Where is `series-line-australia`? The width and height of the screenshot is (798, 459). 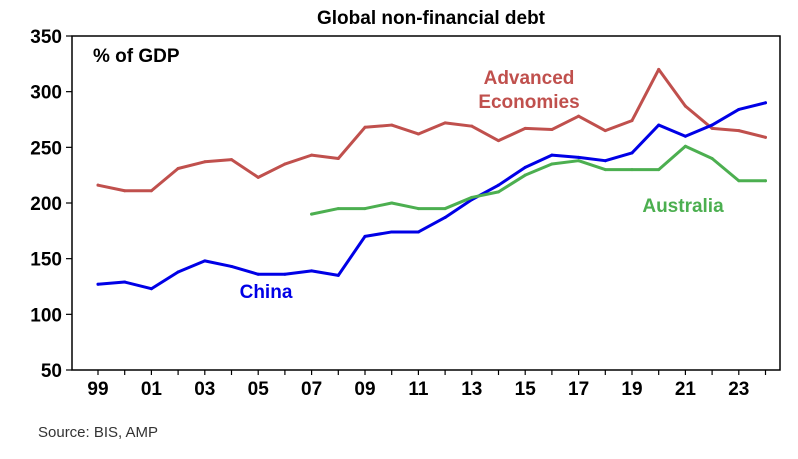
series-line-australia is located at coordinates (538, 180).